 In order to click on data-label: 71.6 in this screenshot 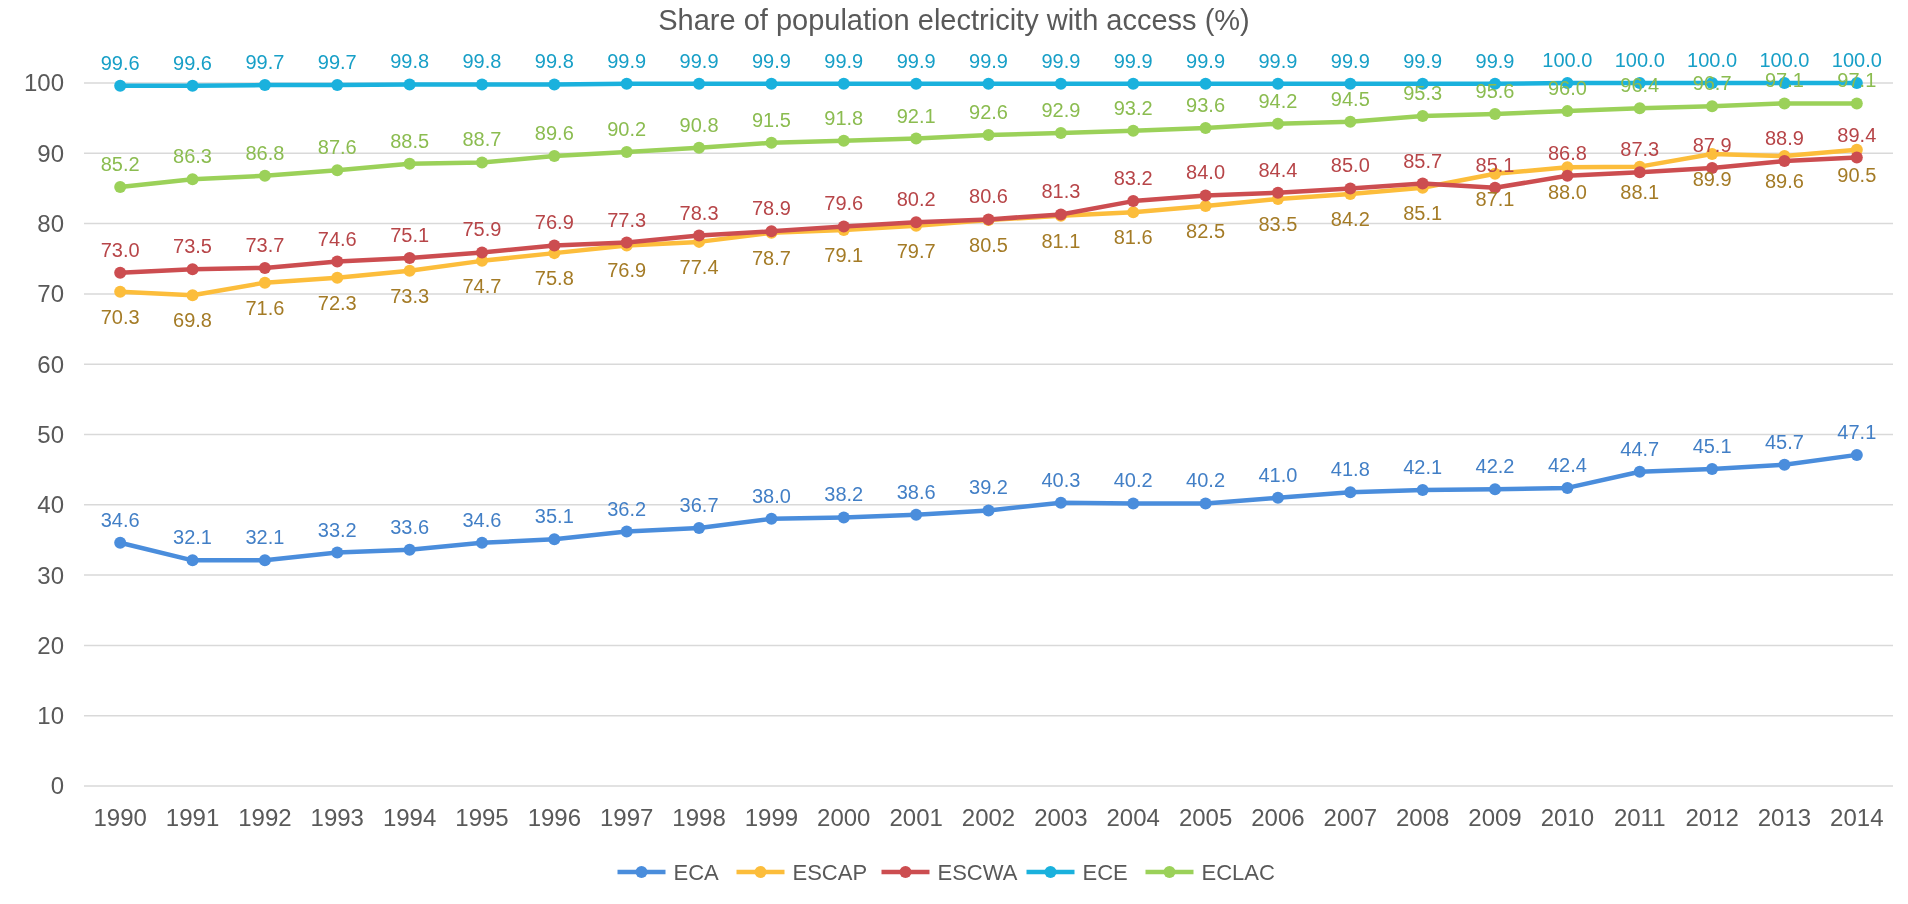, I will do `click(265, 307)`.